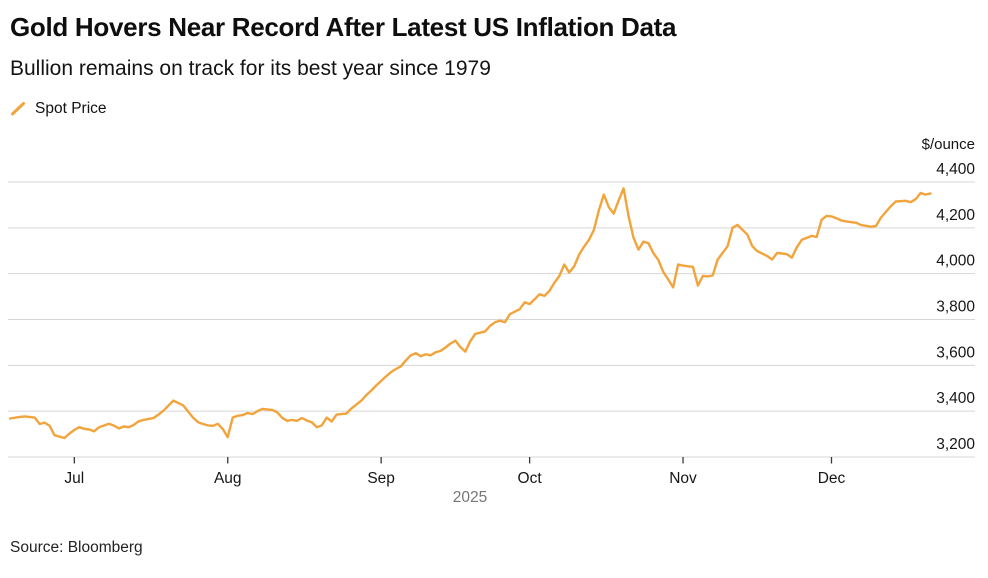  I want to click on x-axis-label-Nov: Nov, so click(683, 478).